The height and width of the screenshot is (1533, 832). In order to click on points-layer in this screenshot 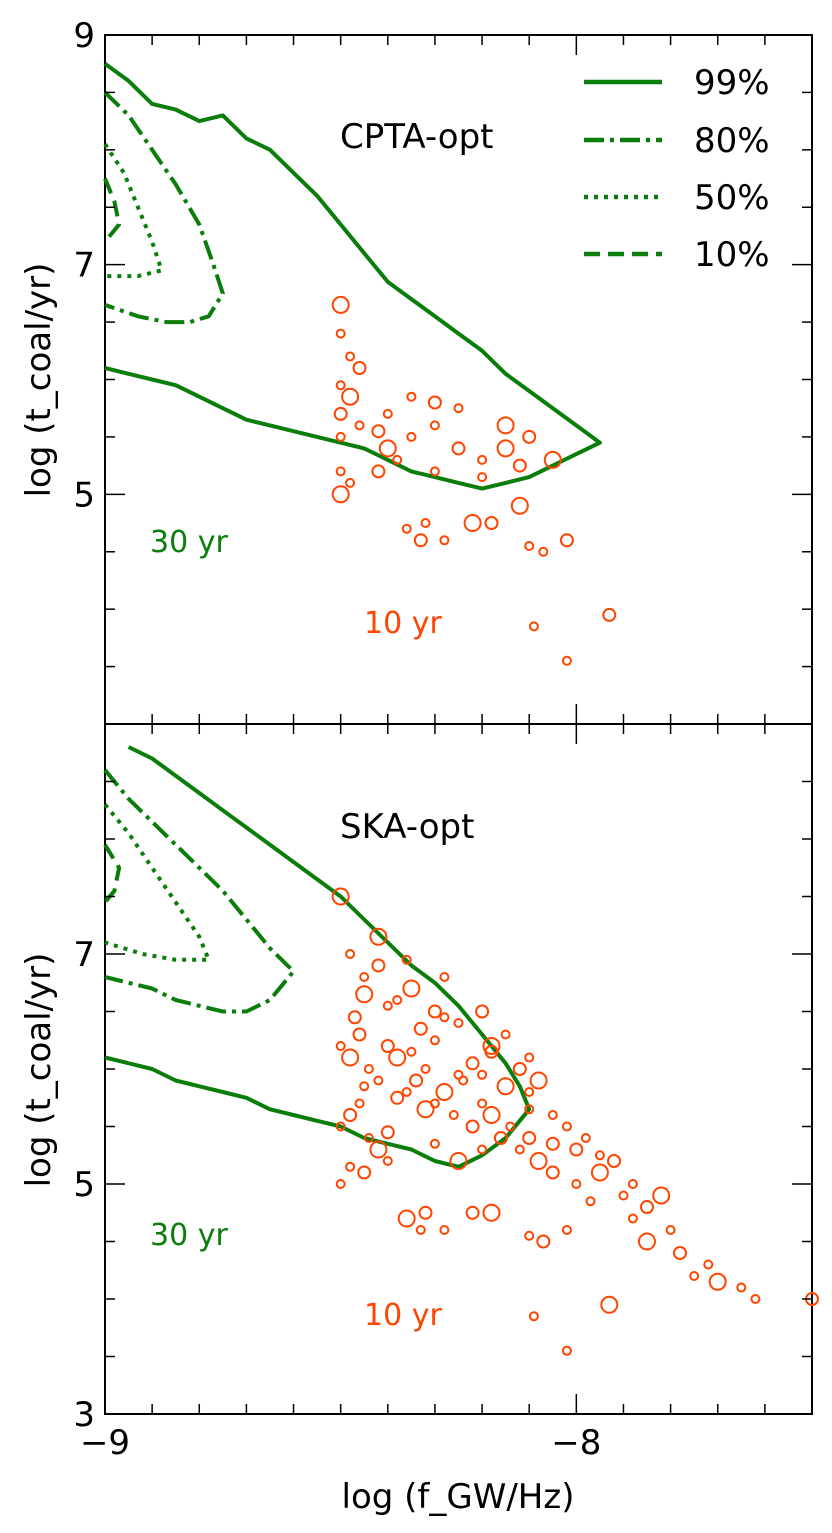, I will do `click(474, 480)`.